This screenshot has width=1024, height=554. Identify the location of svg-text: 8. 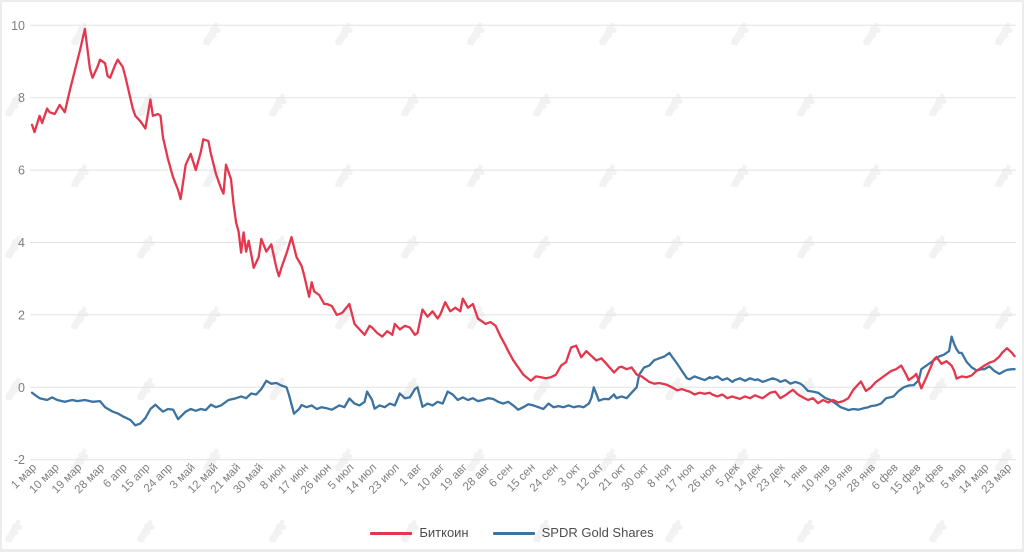
(21, 98).